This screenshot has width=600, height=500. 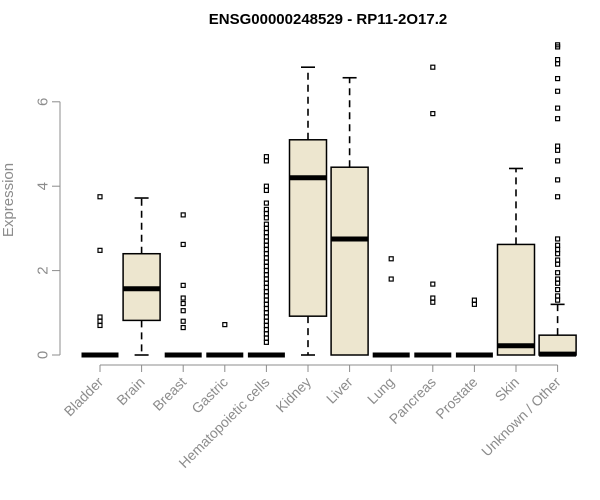 What do you see at coordinates (456, 398) in the screenshot?
I see `x-tick-label: Prostate` at bounding box center [456, 398].